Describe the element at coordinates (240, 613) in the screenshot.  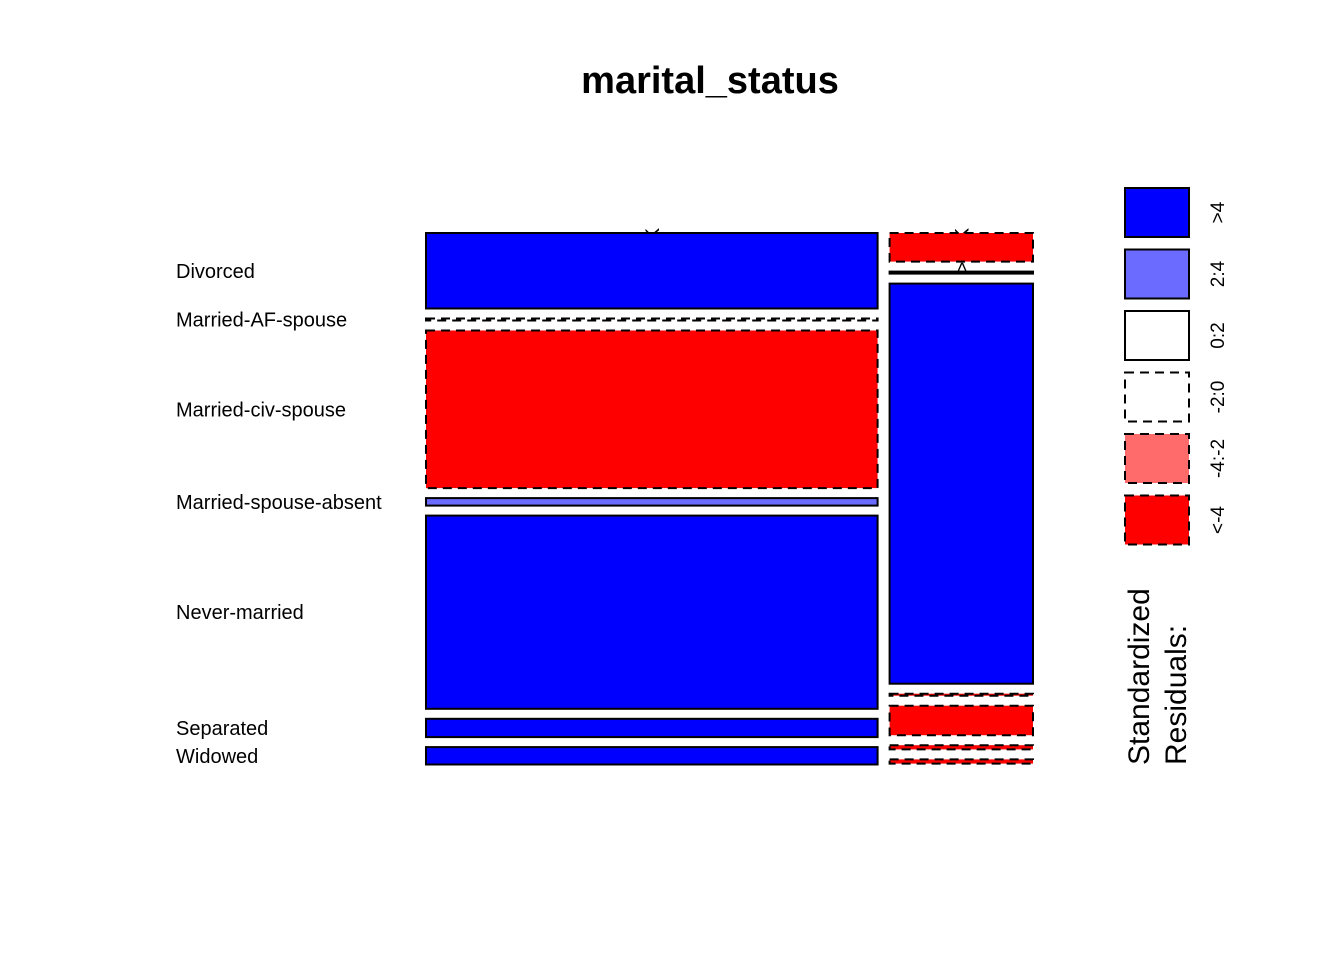
I see `row-label-never-married: Never-married` at that location.